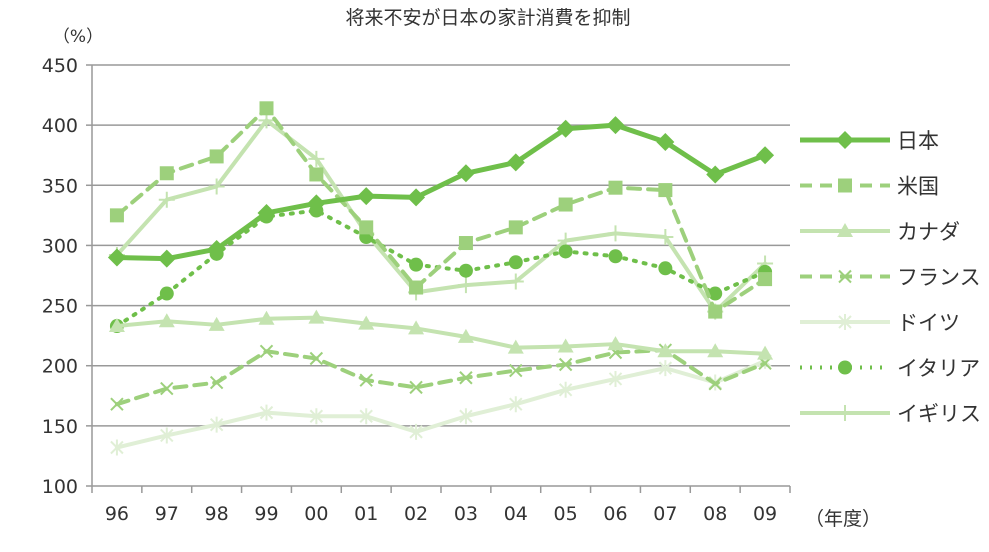 This screenshot has width=989, height=552. What do you see at coordinates (566, 514) in the screenshot?
I see `x-tick-label: 05` at bounding box center [566, 514].